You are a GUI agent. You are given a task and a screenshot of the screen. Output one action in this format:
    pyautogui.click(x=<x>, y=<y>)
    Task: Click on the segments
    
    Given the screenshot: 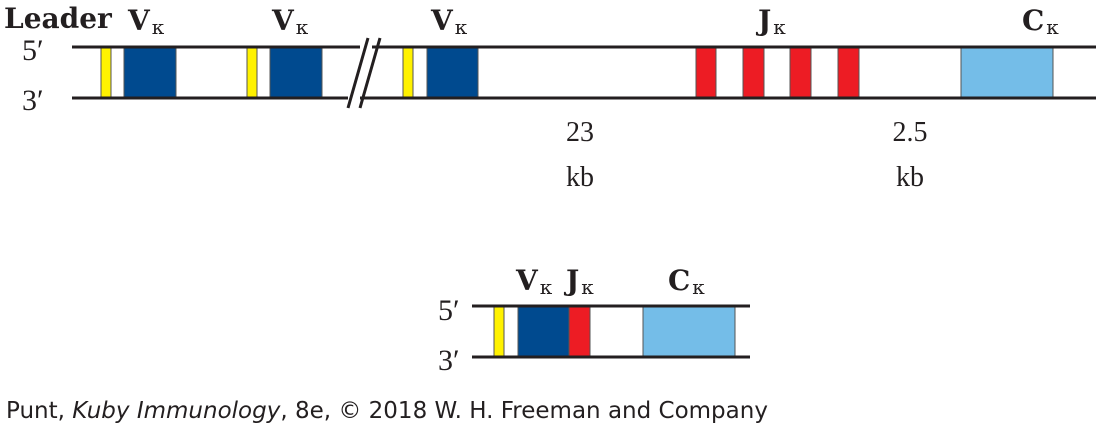 What is the action you would take?
    pyautogui.click(x=577, y=72)
    